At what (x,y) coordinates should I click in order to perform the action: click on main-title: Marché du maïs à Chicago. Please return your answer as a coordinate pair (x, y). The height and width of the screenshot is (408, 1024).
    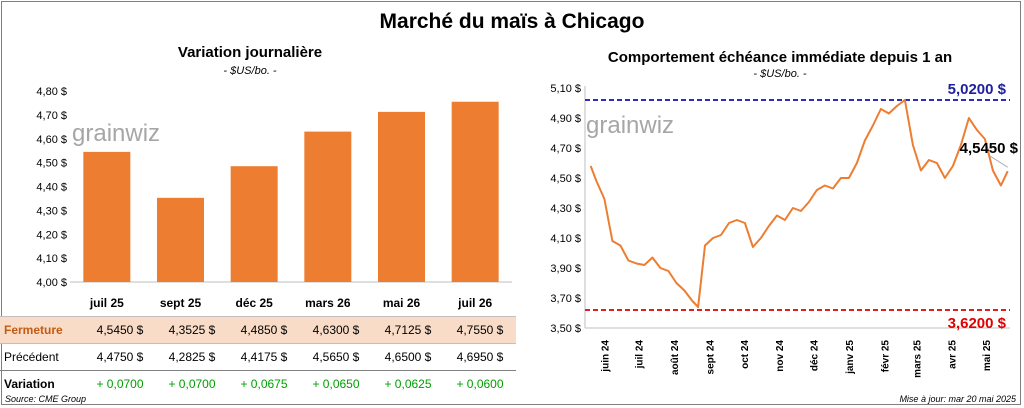
    Looking at the image, I should click on (512, 21).